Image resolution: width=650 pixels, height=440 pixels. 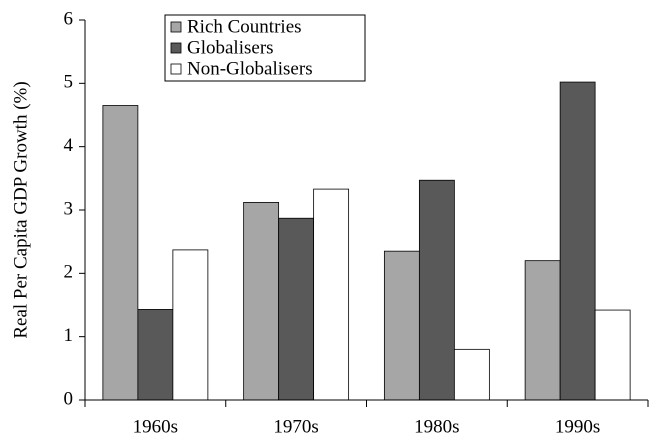 I want to click on y-tick-label: 3, so click(x=69, y=208).